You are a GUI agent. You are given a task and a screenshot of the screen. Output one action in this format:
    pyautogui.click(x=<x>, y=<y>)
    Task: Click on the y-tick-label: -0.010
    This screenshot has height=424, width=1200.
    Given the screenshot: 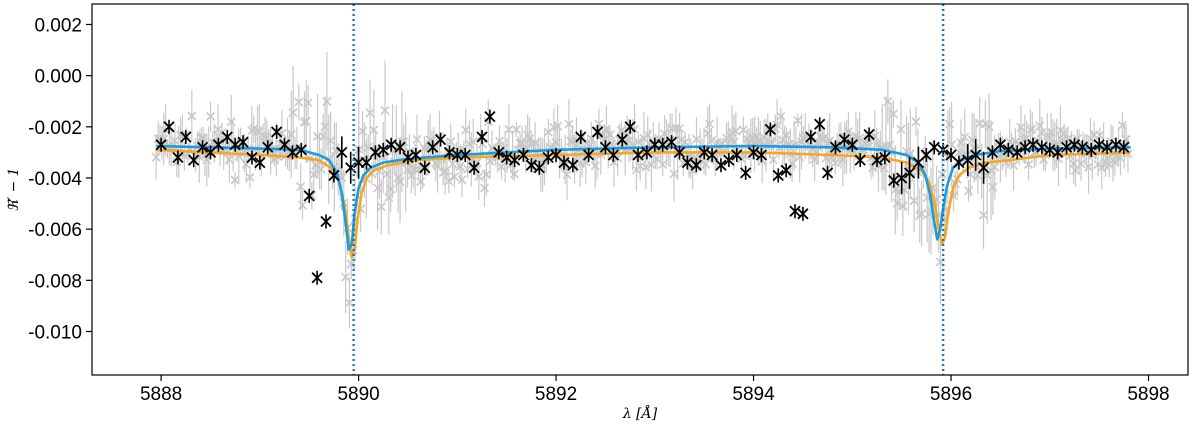 What is the action you would take?
    pyautogui.click(x=55, y=333)
    